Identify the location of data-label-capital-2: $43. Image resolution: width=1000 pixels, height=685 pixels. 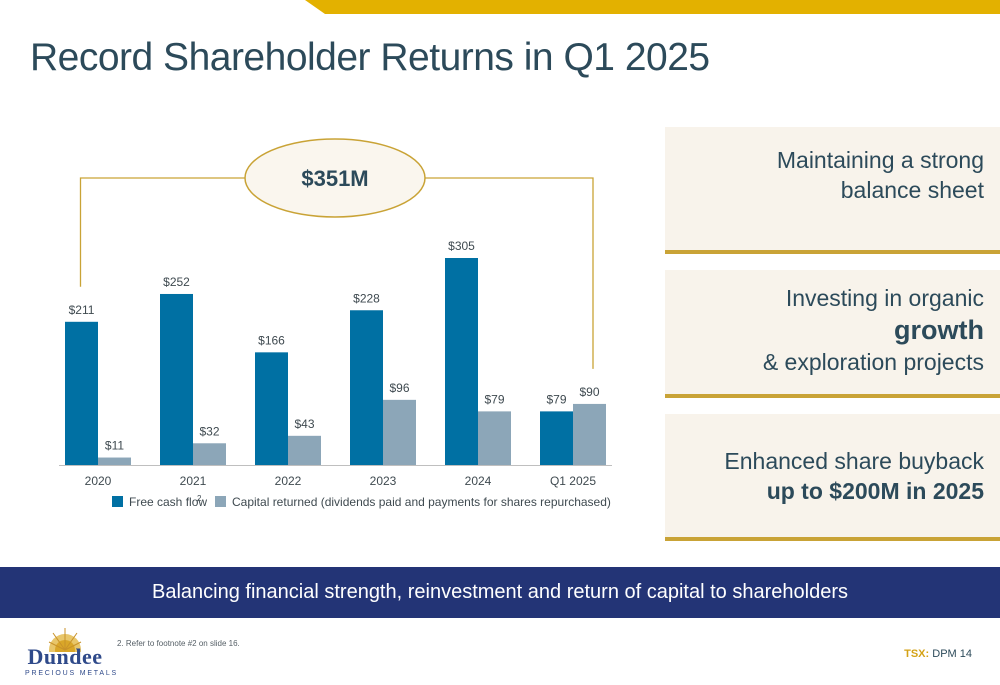
(304, 424).